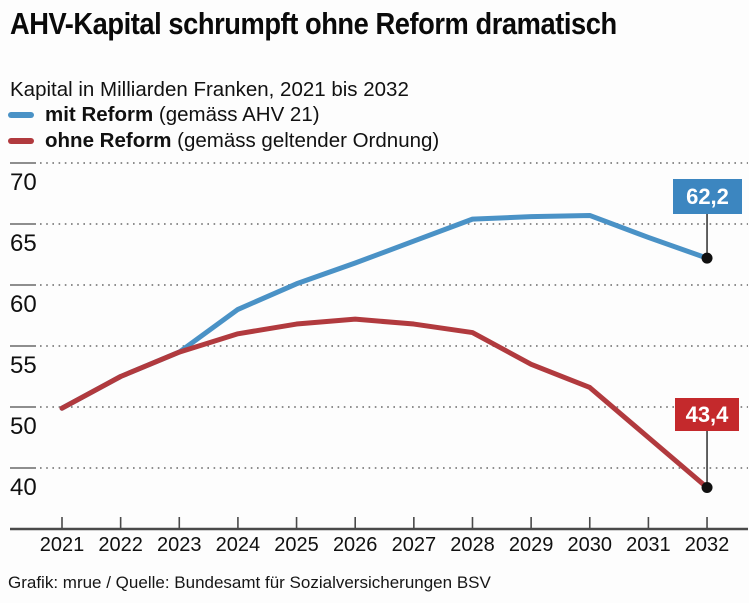  What do you see at coordinates (707, 545) in the screenshot?
I see `x-tick-label: 2032` at bounding box center [707, 545].